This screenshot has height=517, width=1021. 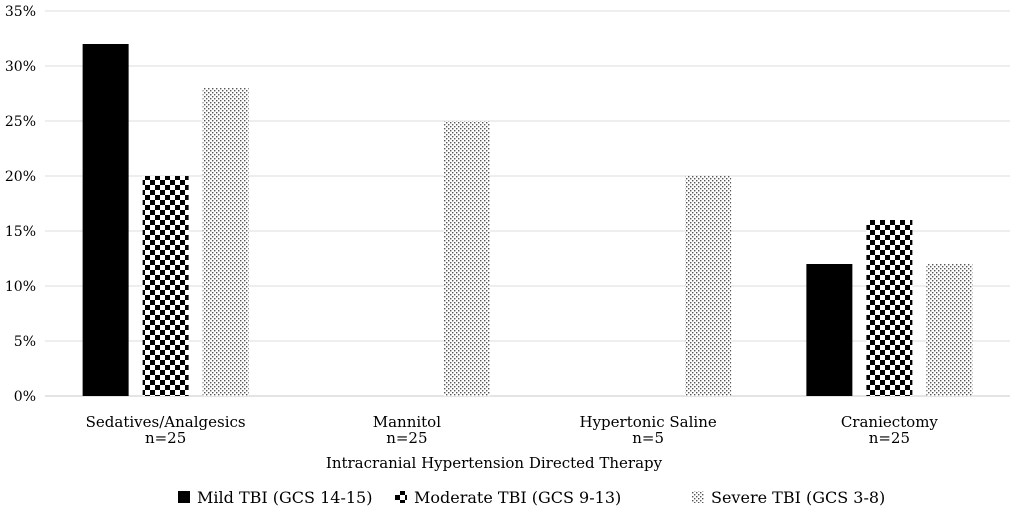 What do you see at coordinates (25, 397) in the screenshot?
I see `y-tick-label: 0%` at bounding box center [25, 397].